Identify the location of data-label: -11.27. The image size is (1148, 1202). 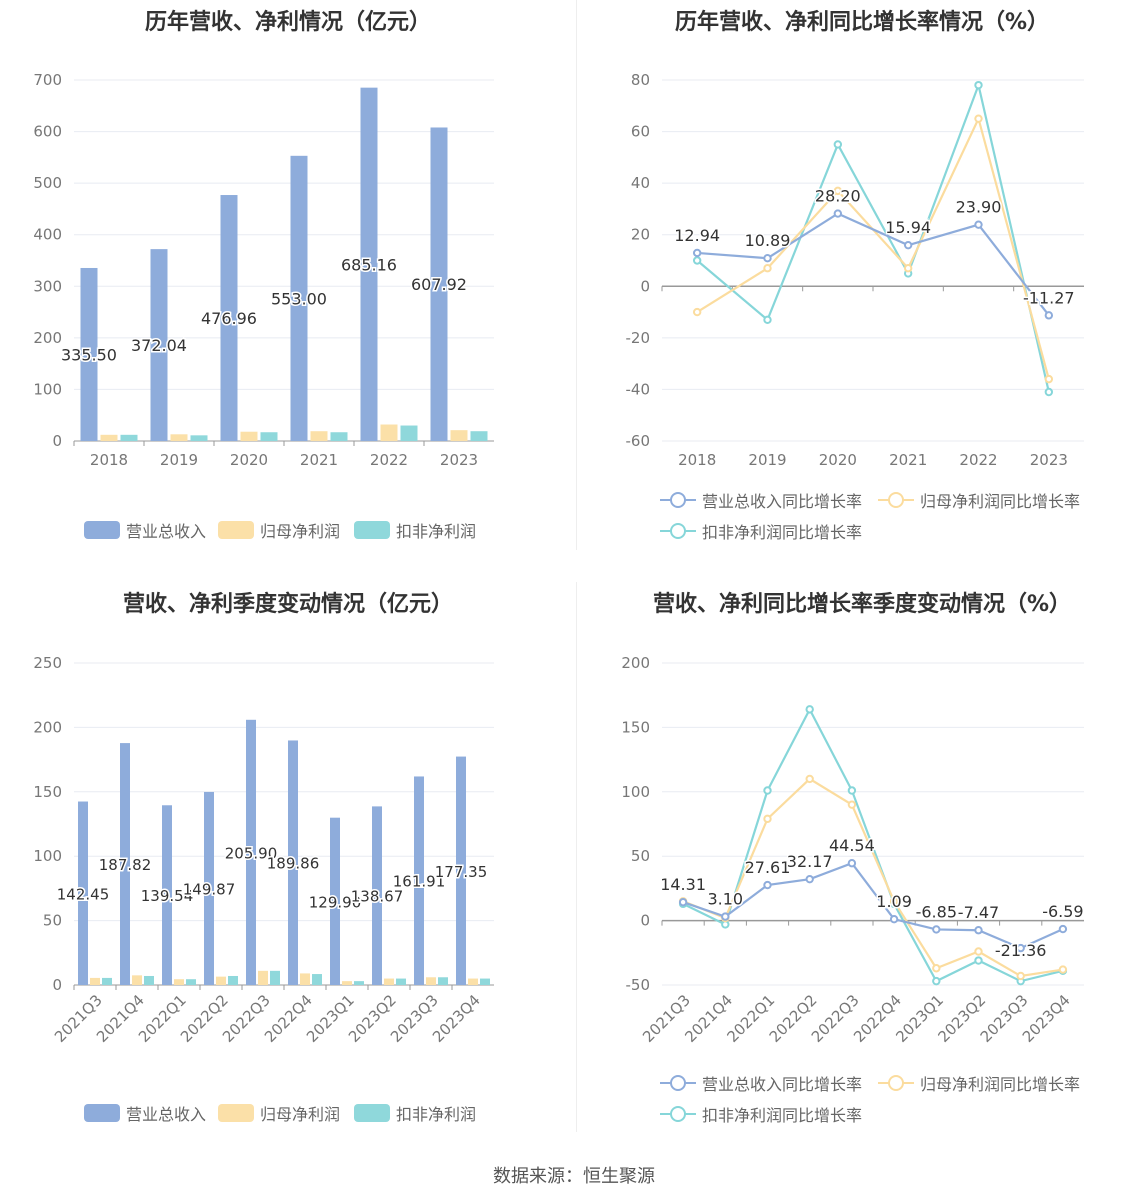
(1049, 297).